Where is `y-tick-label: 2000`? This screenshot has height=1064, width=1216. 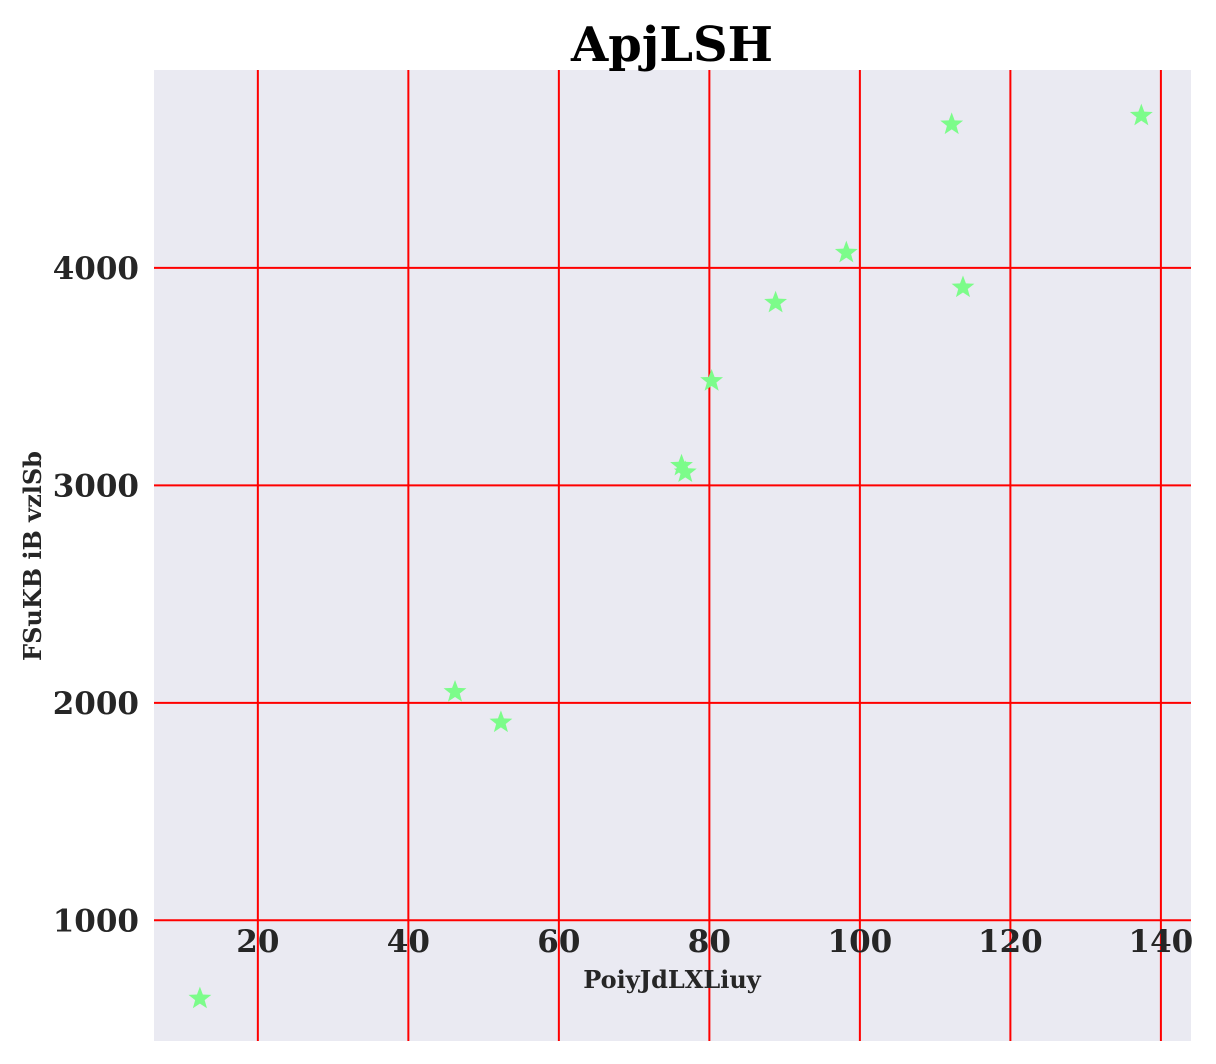 y-tick-label: 2000 is located at coordinates (96, 704).